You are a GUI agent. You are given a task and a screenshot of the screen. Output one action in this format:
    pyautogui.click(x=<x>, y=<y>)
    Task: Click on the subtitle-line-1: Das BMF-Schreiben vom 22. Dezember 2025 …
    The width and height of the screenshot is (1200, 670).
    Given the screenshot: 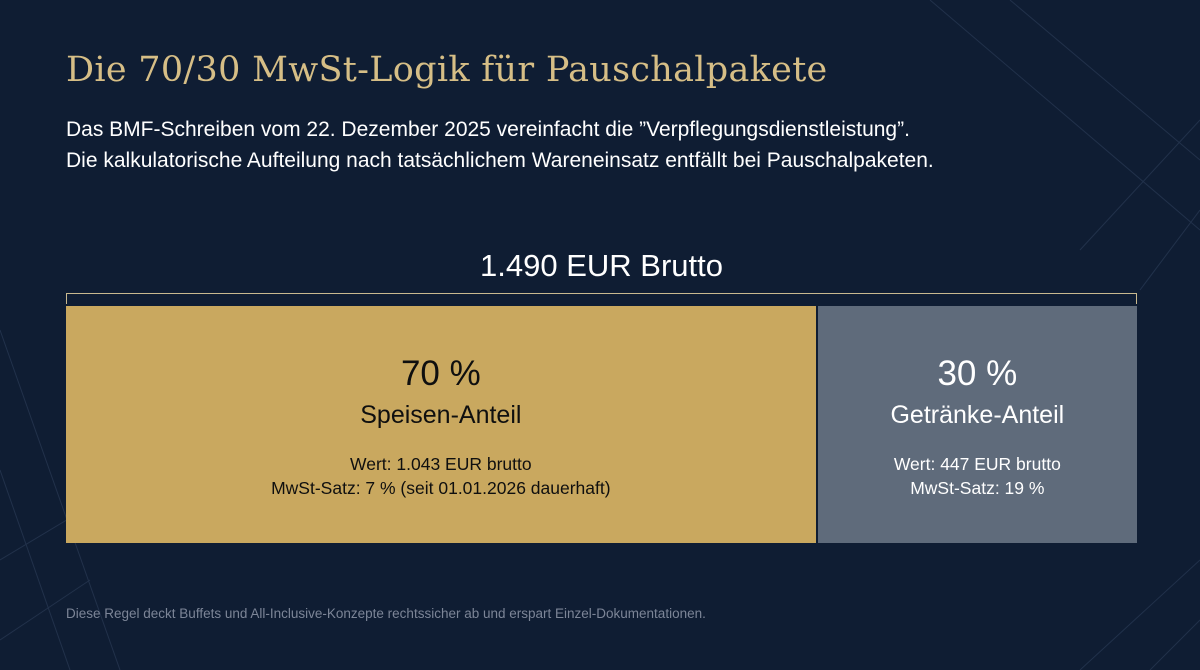 What is the action you would take?
    pyautogui.click(x=488, y=129)
    